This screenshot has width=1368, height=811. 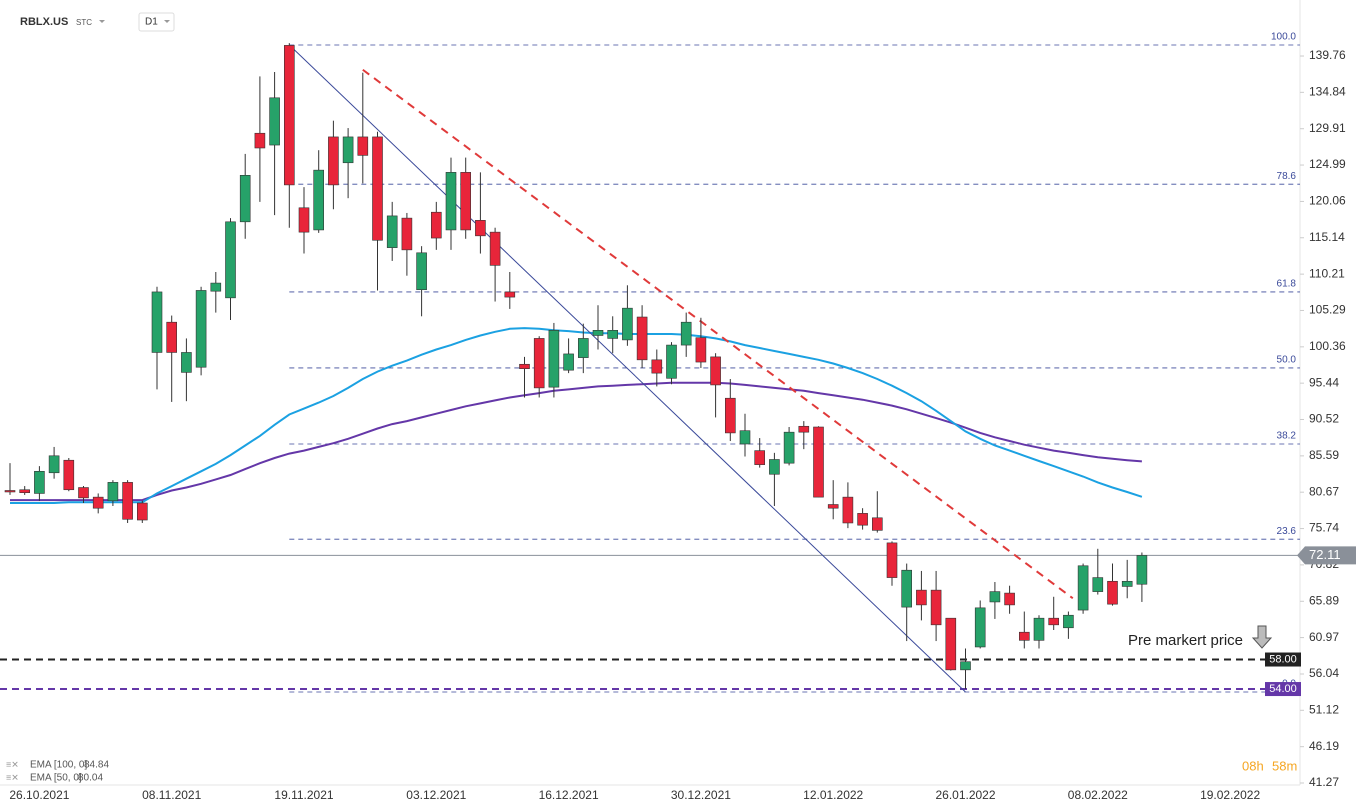 What do you see at coordinates (1287, 284) in the screenshot?
I see `fib-label: 61.8` at bounding box center [1287, 284].